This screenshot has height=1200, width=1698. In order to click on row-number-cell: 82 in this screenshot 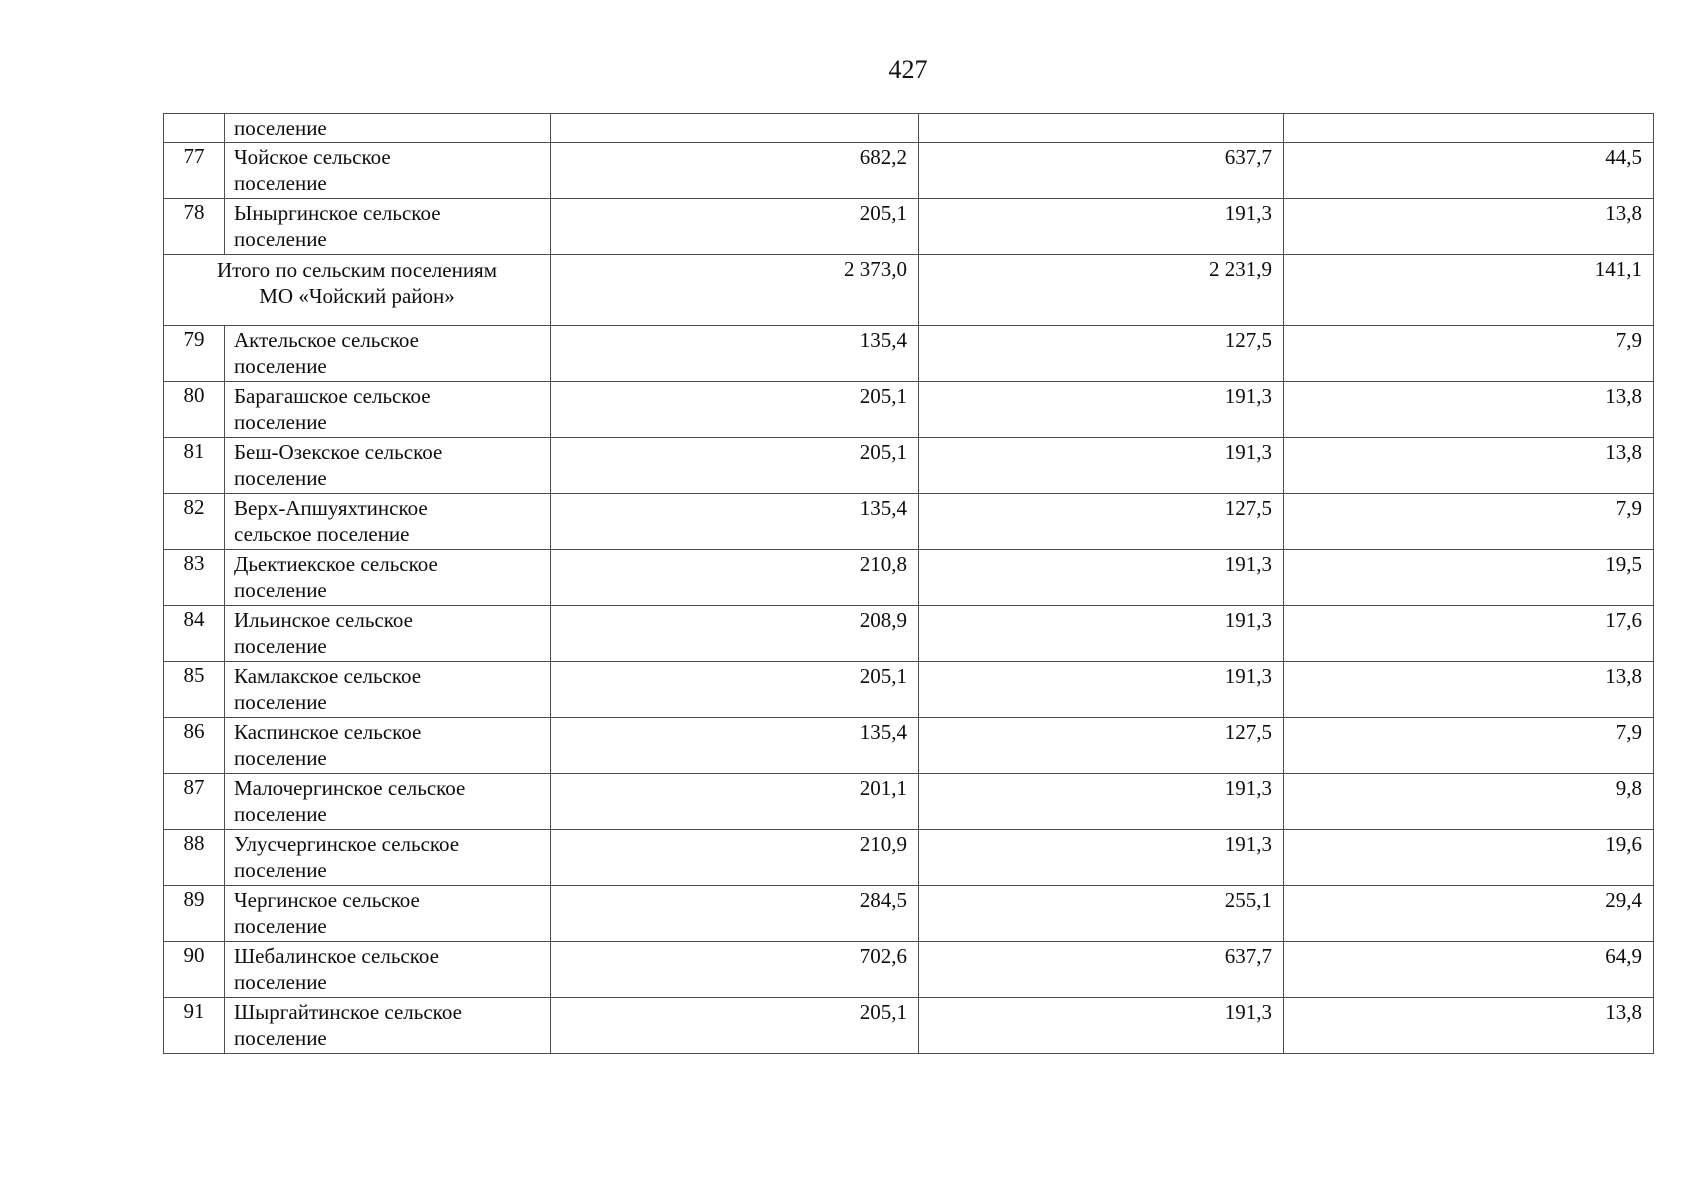, I will do `click(194, 521)`.